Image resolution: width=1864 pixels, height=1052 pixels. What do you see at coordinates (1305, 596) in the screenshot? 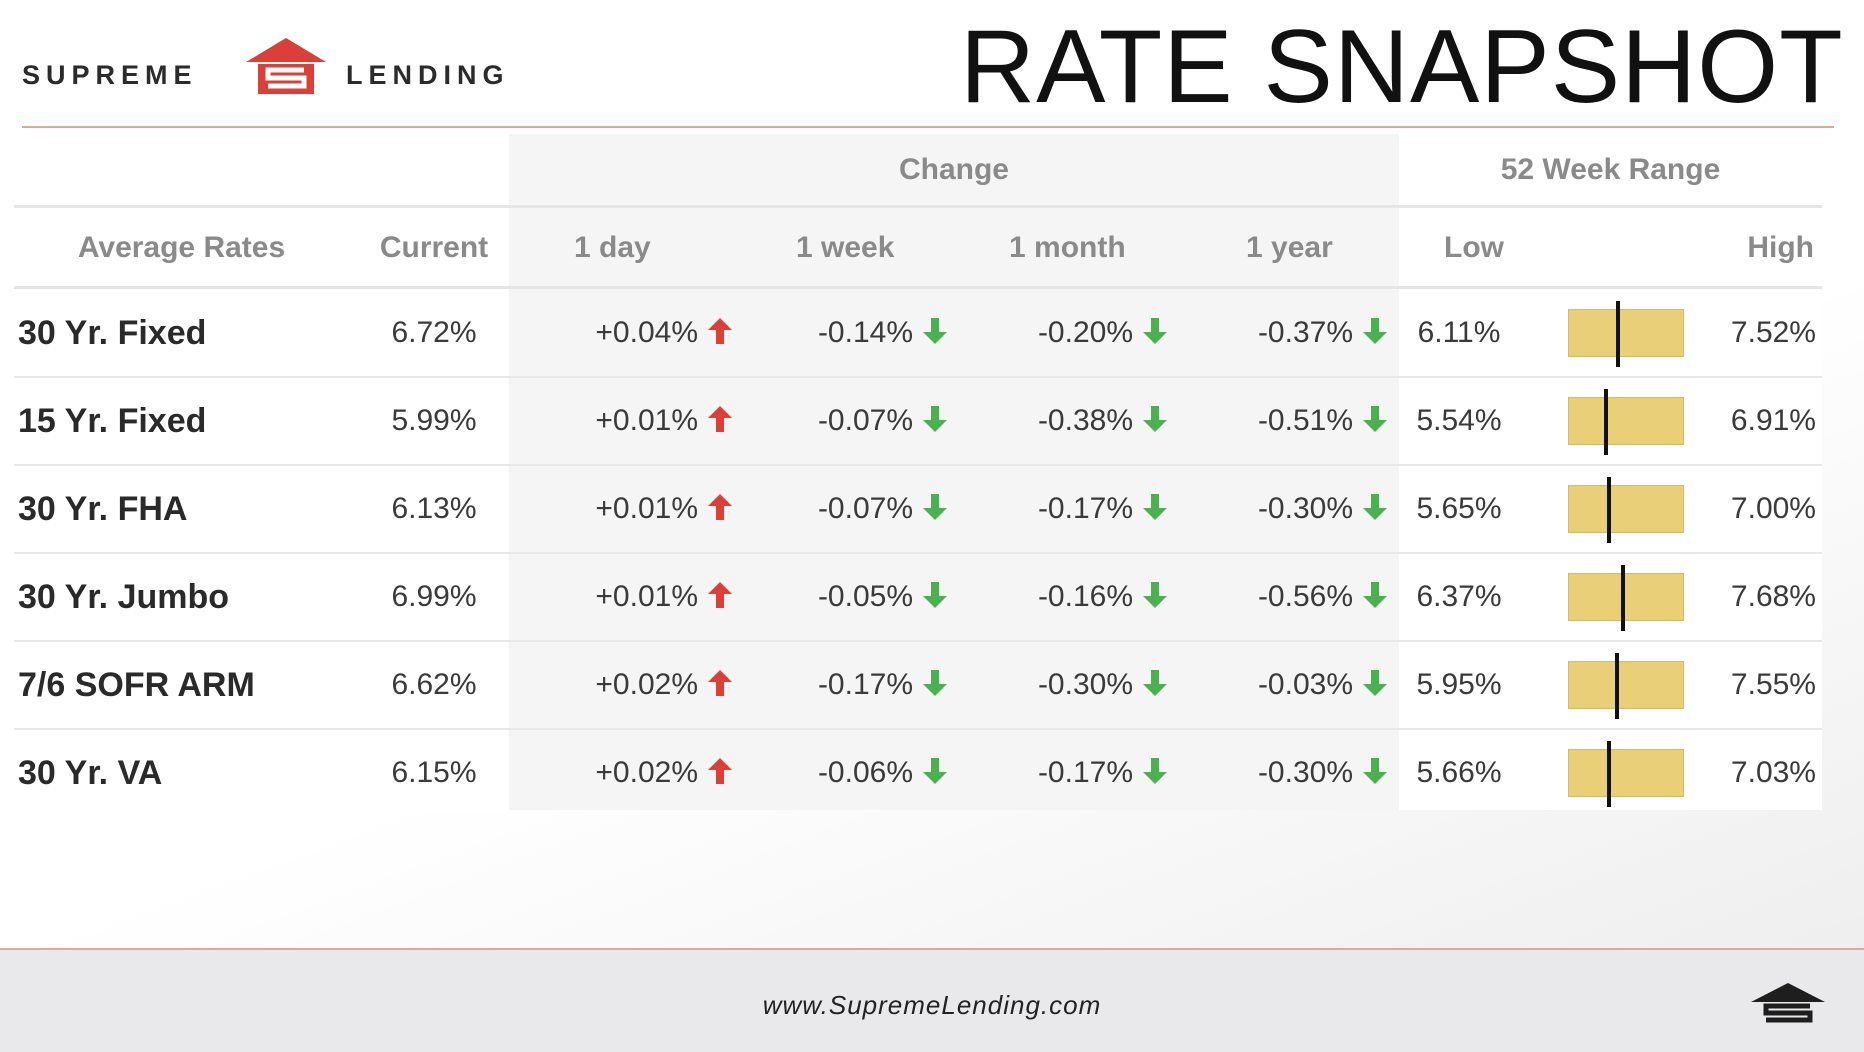
I see `change-year-value: -0.56%` at bounding box center [1305, 596].